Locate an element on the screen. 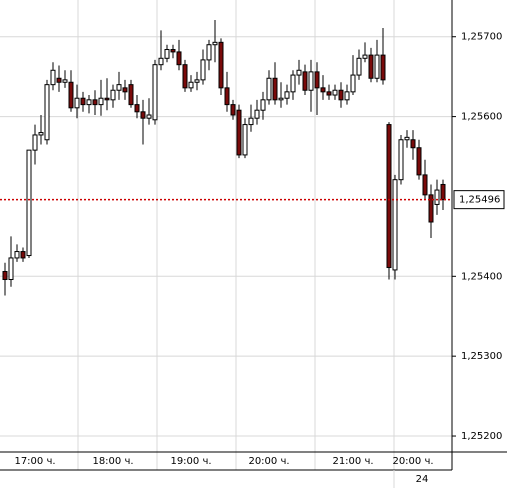 Image resolution: width=507 pixels, height=488 pixels. current-price-box is located at coordinates (479, 200).